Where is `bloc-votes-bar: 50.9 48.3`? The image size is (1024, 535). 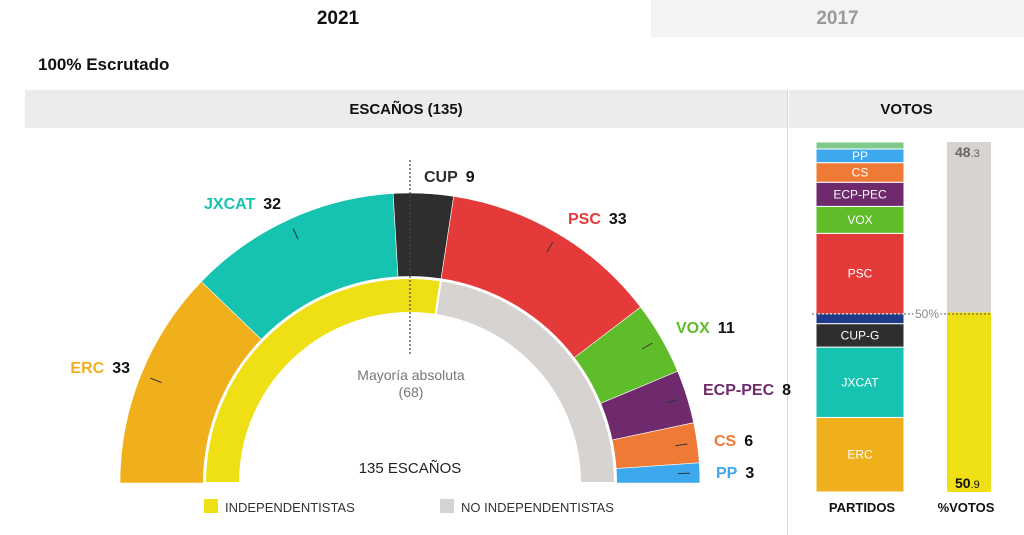
bloc-votes-bar: 50.9 48.3 is located at coordinates (969, 317).